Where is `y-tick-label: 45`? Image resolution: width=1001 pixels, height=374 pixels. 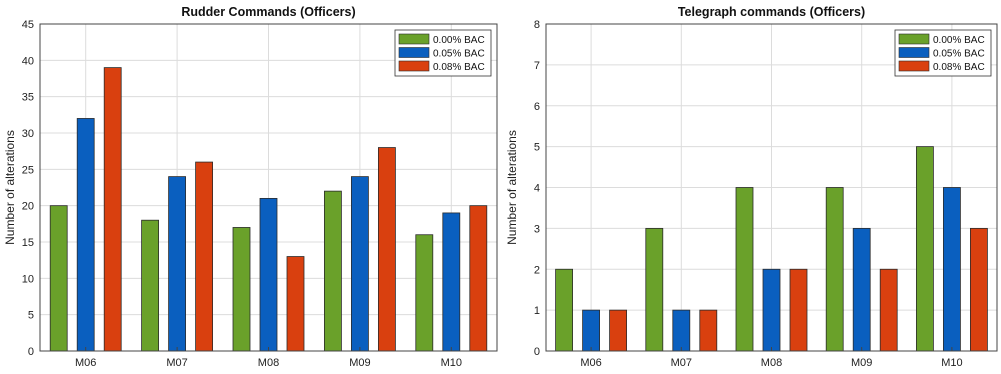 y-tick-label: 45 is located at coordinates (28, 25).